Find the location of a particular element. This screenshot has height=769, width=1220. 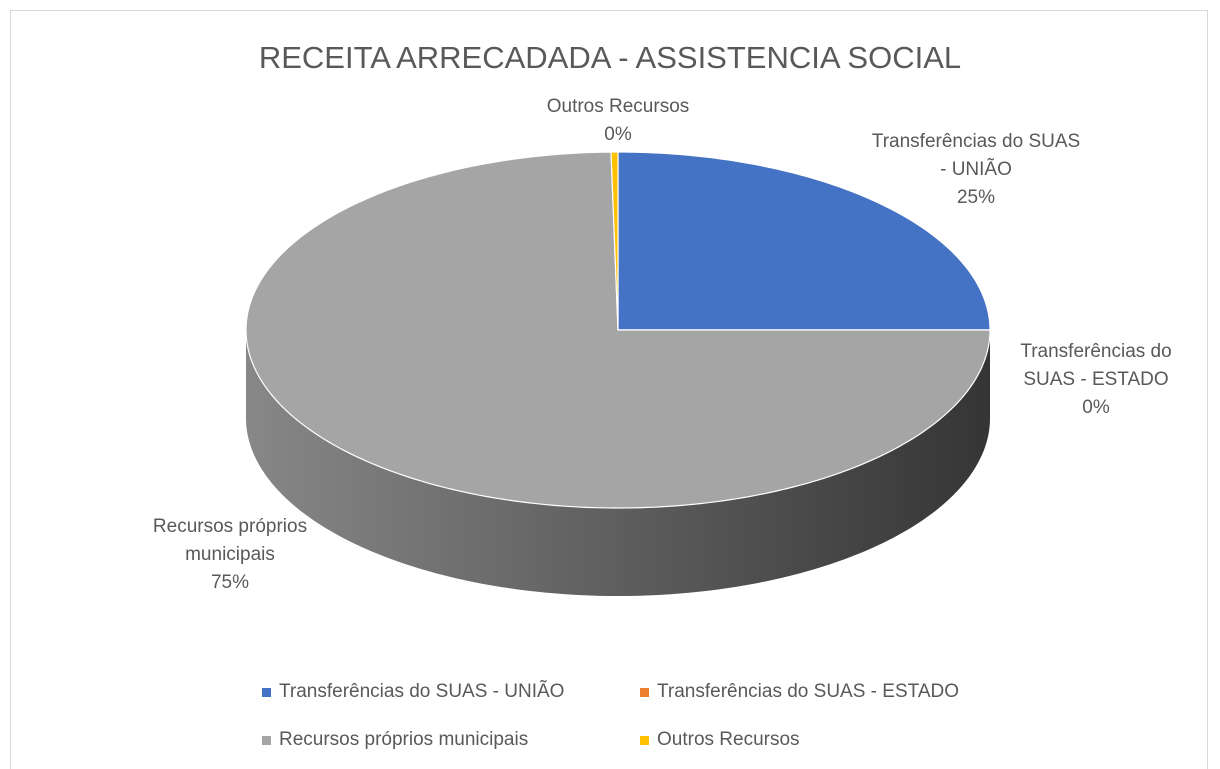

legend-item: Recursos próprios municipais is located at coordinates (395, 740).